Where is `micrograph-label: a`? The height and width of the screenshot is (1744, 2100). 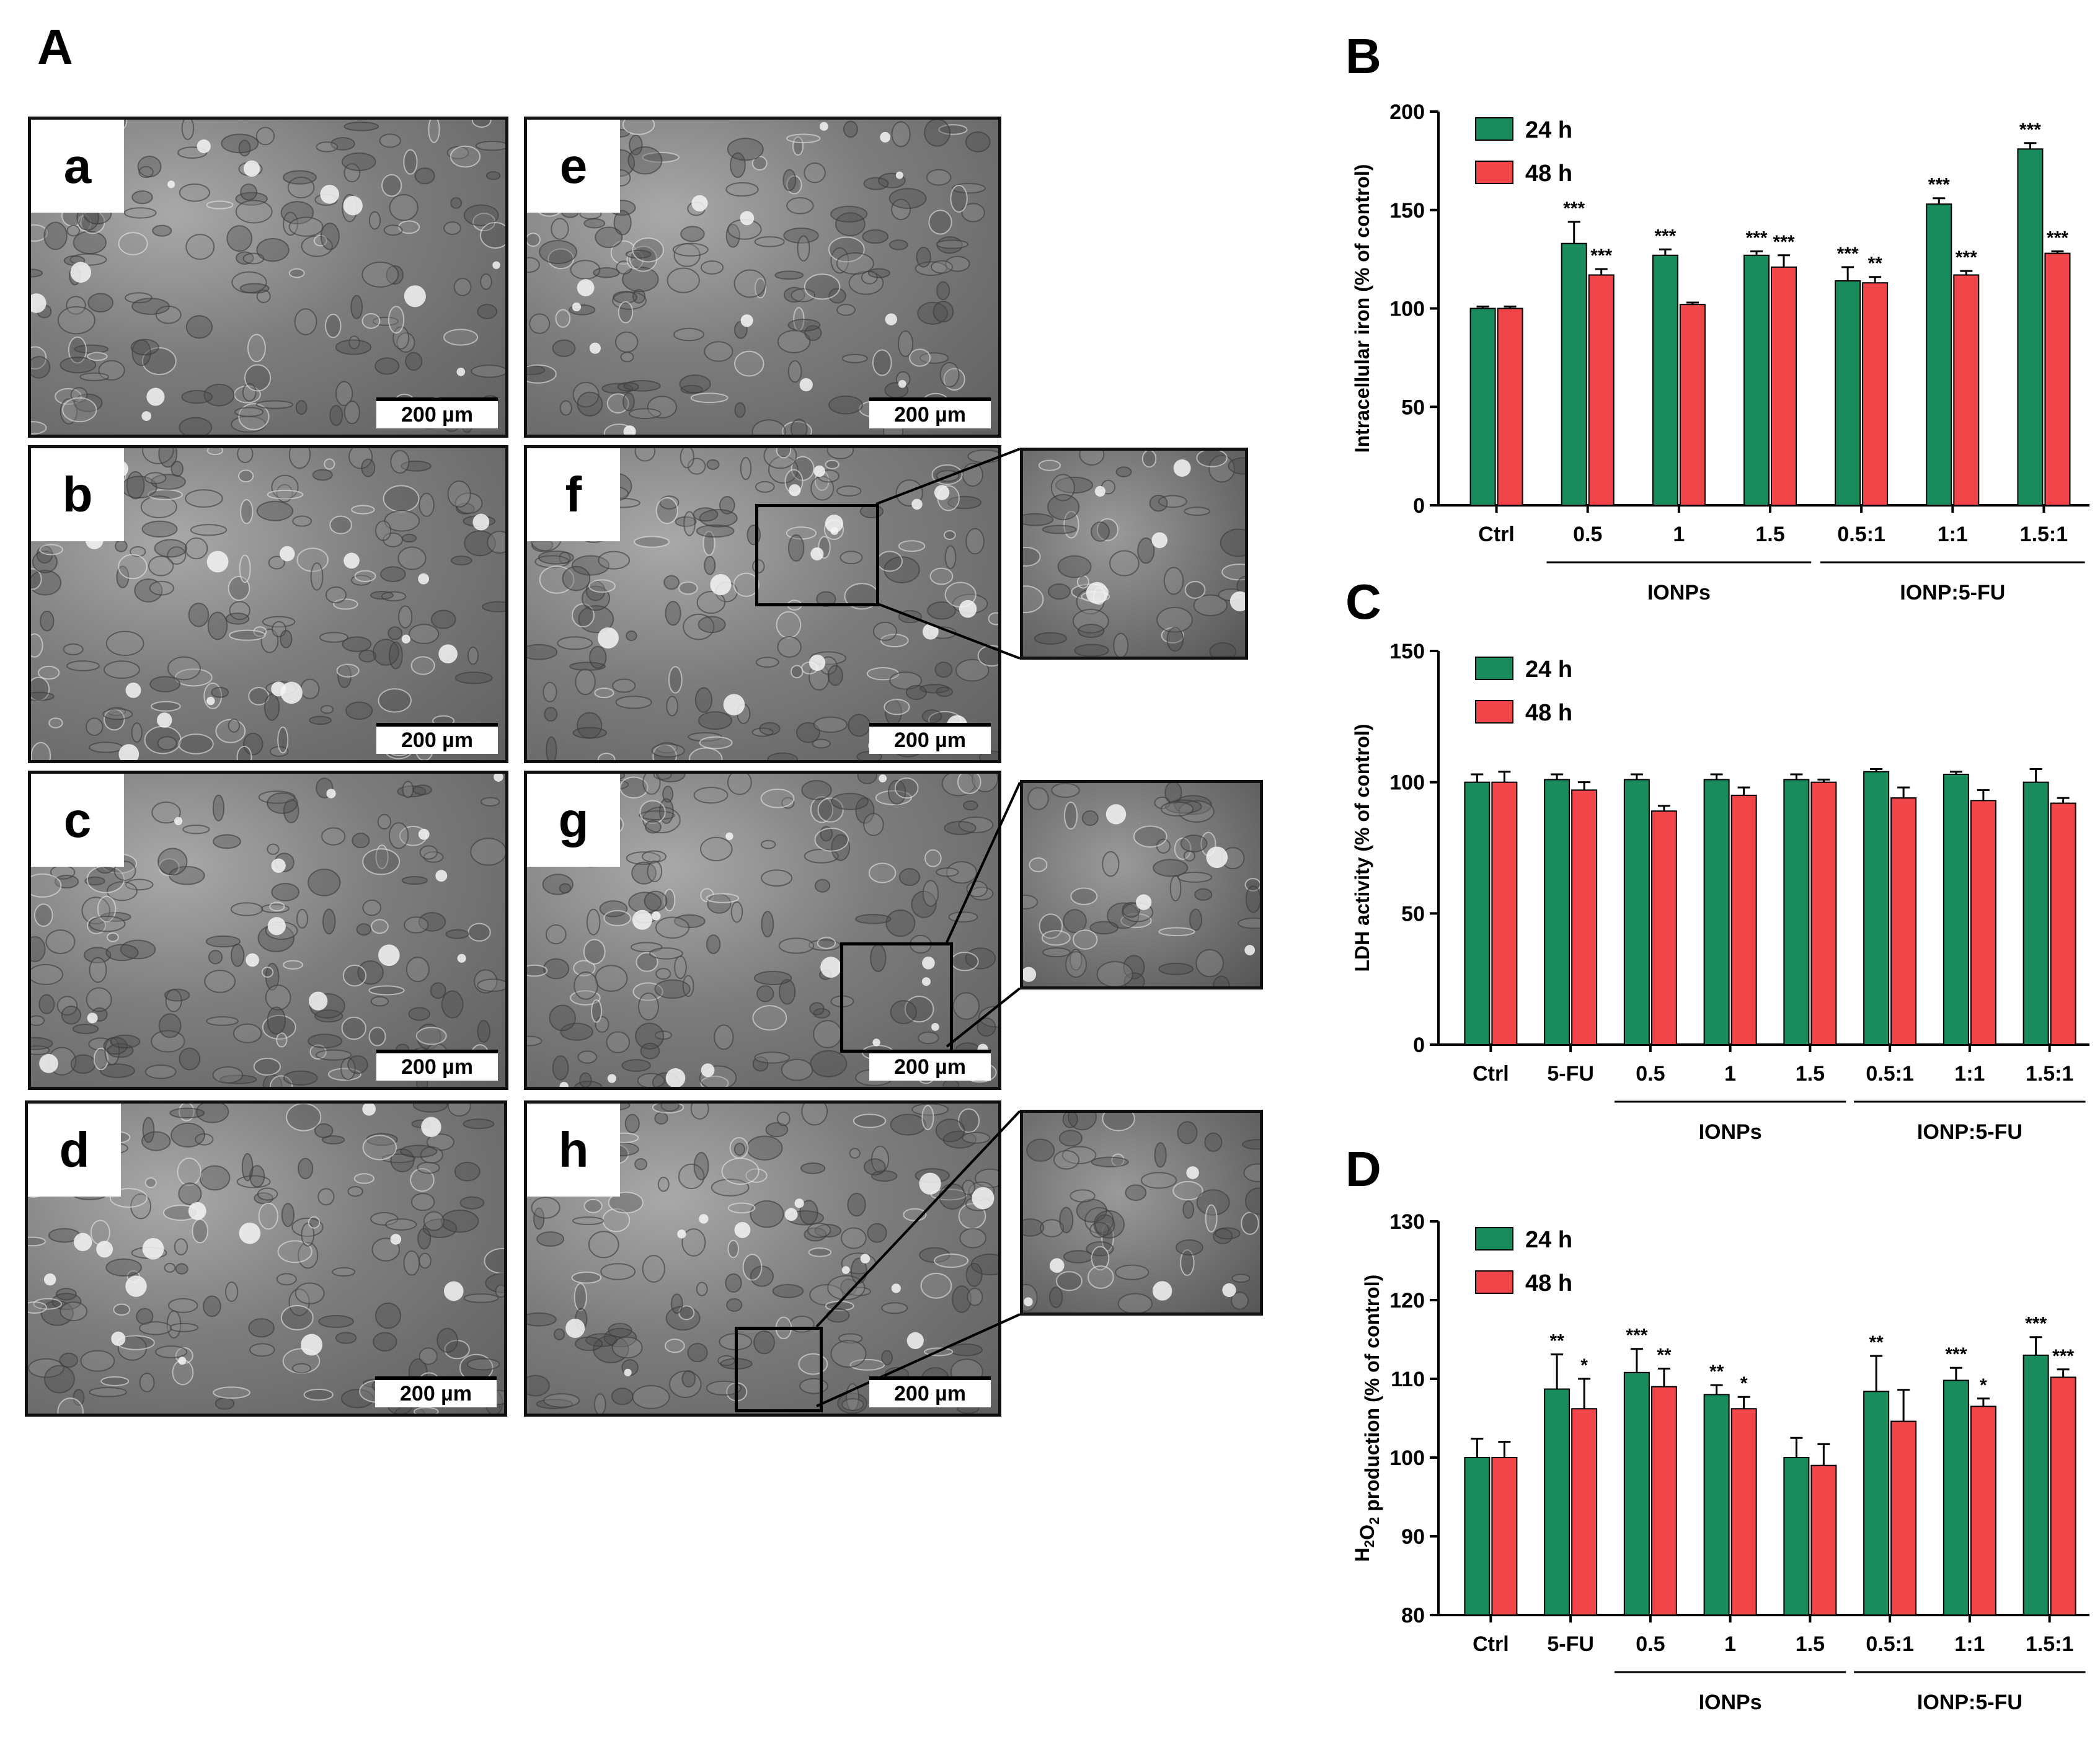 micrograph-label: a is located at coordinates (77, 166).